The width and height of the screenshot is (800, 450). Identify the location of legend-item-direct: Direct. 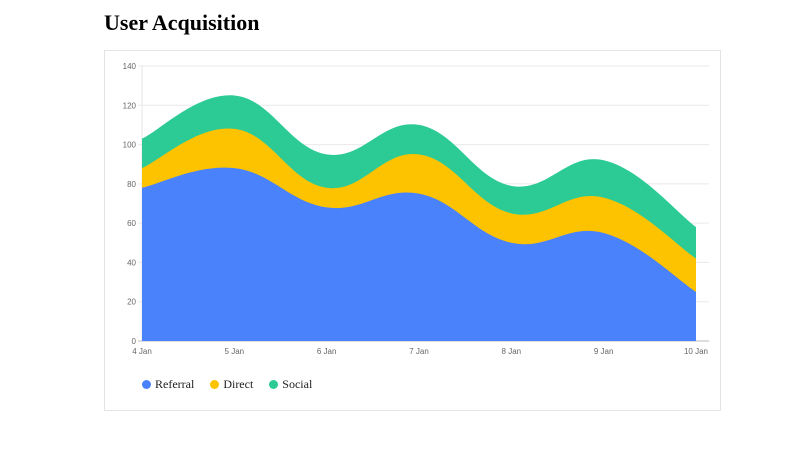
(231, 384).